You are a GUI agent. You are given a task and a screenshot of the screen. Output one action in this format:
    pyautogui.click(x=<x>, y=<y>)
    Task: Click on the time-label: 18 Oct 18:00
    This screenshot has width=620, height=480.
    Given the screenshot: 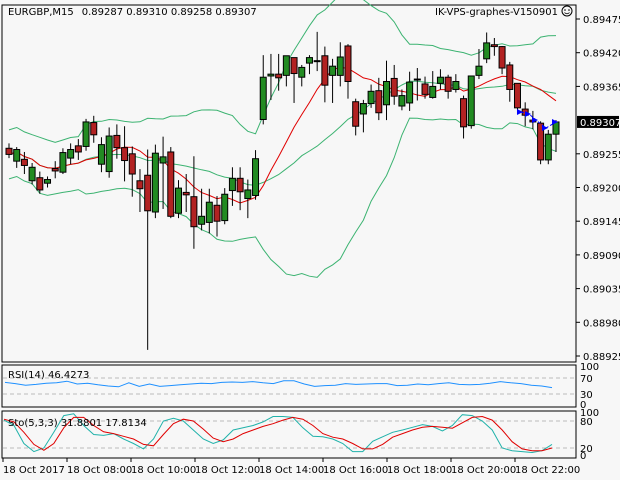 What is the action you would take?
    pyautogui.click(x=419, y=470)
    